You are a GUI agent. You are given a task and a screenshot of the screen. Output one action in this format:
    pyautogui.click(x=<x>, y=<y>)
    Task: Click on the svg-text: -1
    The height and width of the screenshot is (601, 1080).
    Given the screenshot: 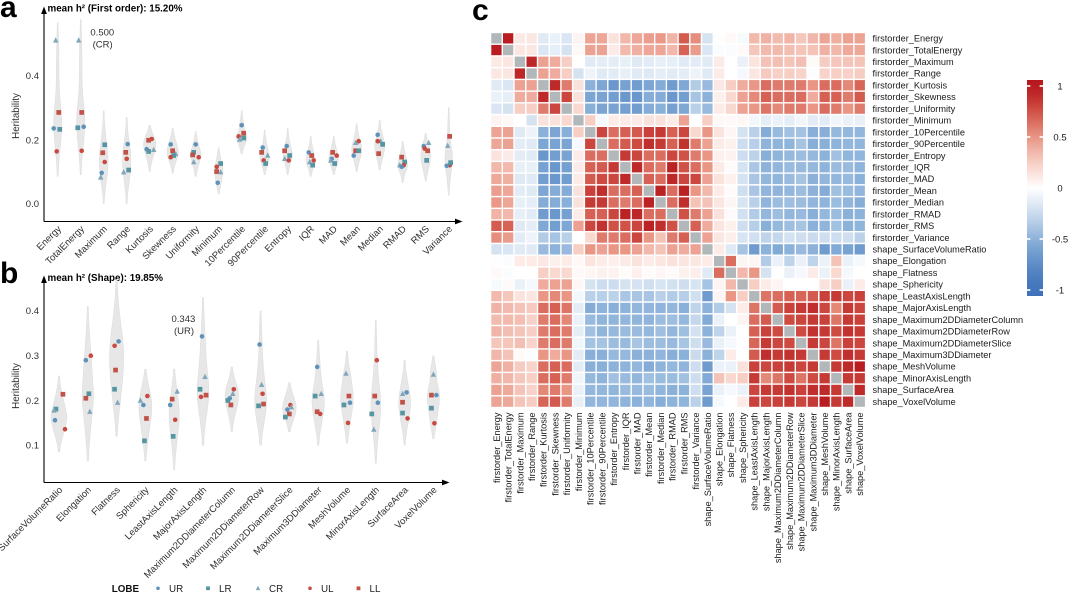 What is the action you would take?
    pyautogui.click(x=1060, y=290)
    